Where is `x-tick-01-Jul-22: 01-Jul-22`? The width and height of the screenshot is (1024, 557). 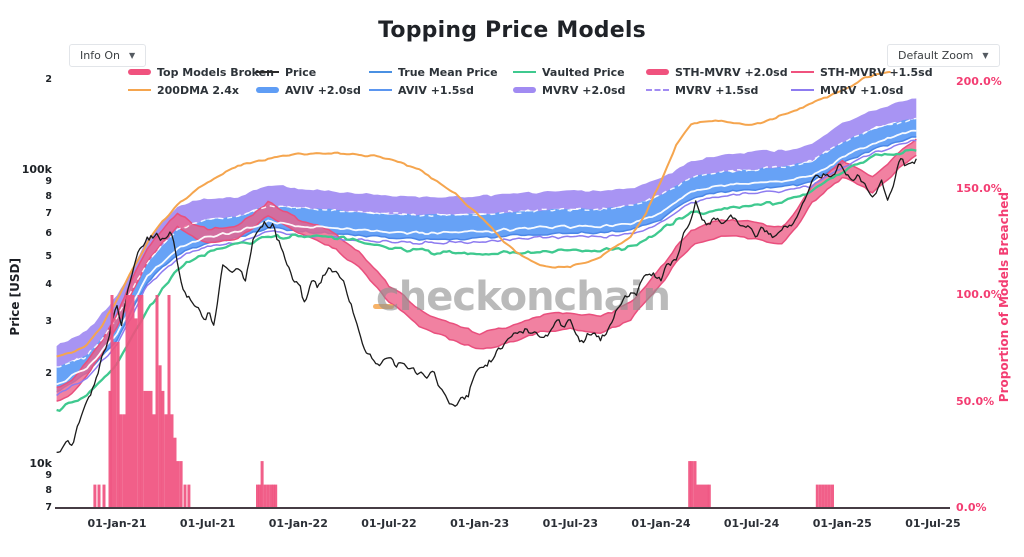
x-tick-01-Jul-22: 01-Jul-22 is located at coordinates (389, 523).